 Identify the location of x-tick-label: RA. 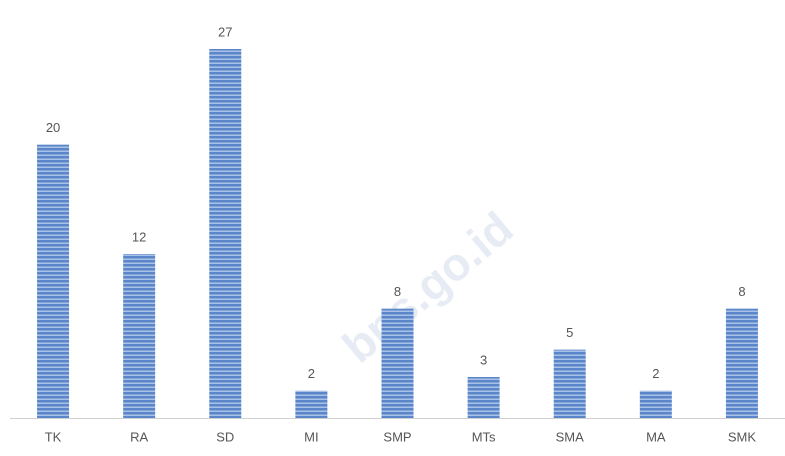
(139, 436).